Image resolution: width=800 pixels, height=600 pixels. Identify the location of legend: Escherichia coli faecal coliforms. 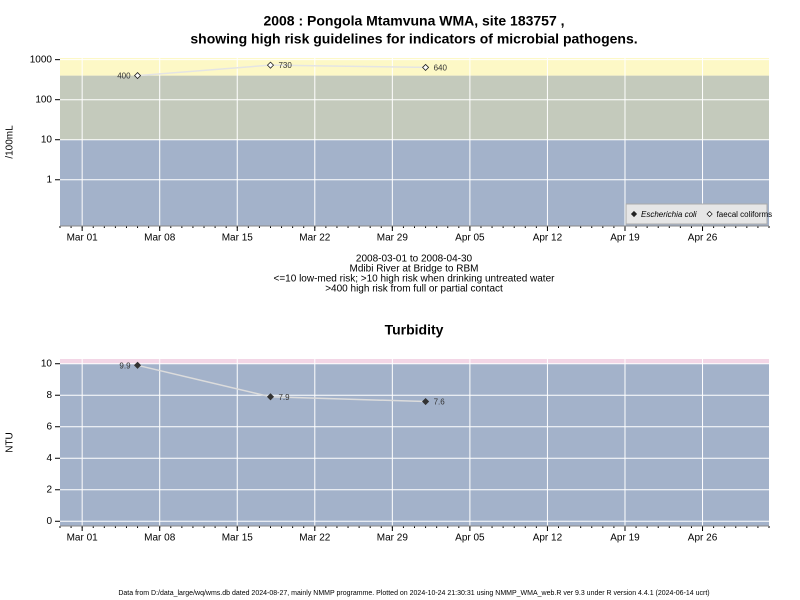
(699, 214).